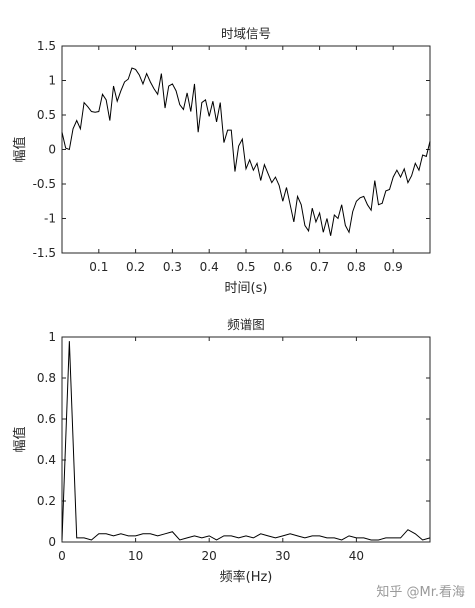 The image size is (475, 608). What do you see at coordinates (282, 556) in the screenshot?
I see `x-tick-label: 30` at bounding box center [282, 556].